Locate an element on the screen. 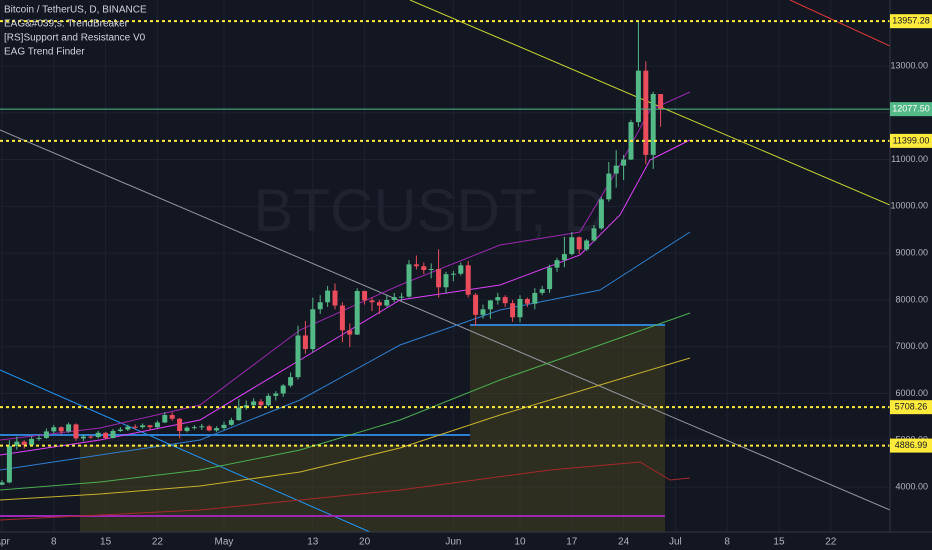 This screenshot has width=932, height=550. x-tick-label: Jun is located at coordinates (453, 542).